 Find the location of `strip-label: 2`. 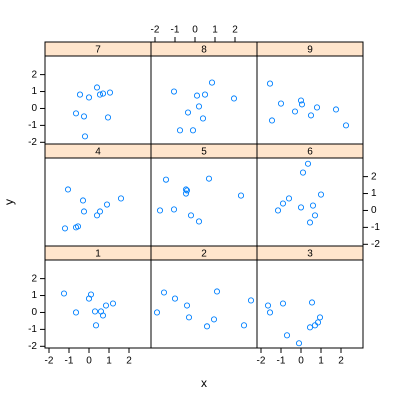

strip-label: 2 is located at coordinates (204, 254).